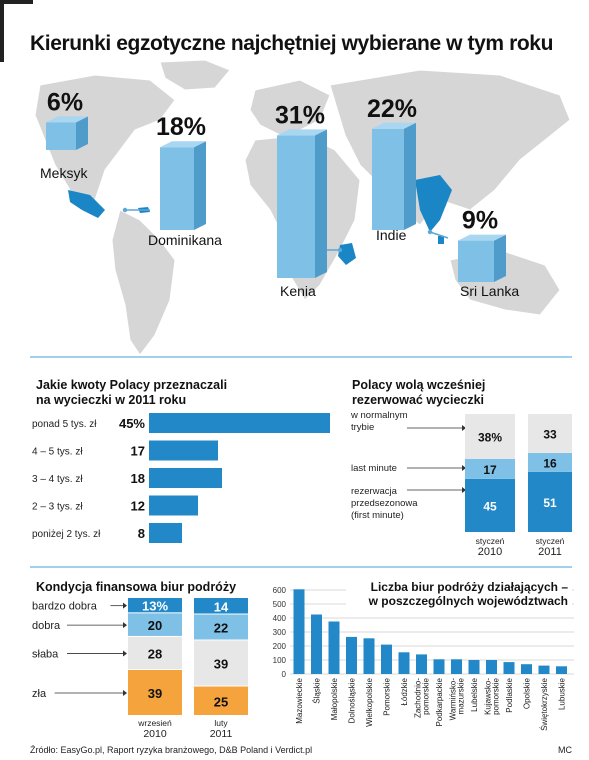 The width and height of the screenshot is (589, 760). Describe the element at coordinates (550, 552) in the screenshot. I see `booking-x-label: 2011` at that location.